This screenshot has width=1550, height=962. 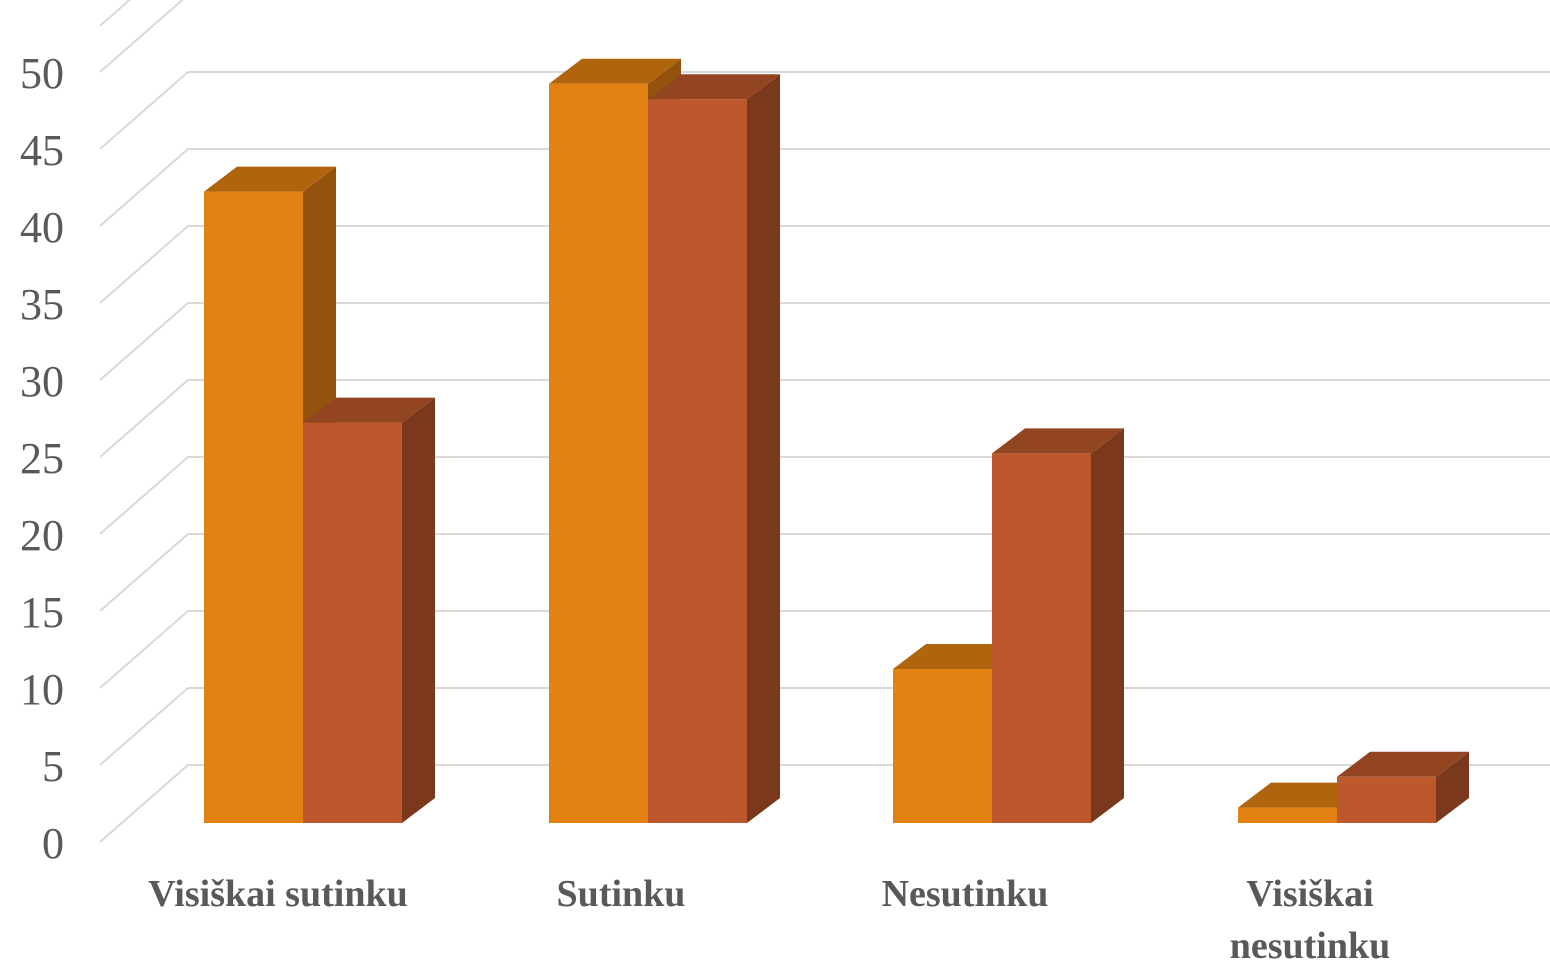 What do you see at coordinates (42, 381) in the screenshot?
I see `y-tick-label: 30` at bounding box center [42, 381].